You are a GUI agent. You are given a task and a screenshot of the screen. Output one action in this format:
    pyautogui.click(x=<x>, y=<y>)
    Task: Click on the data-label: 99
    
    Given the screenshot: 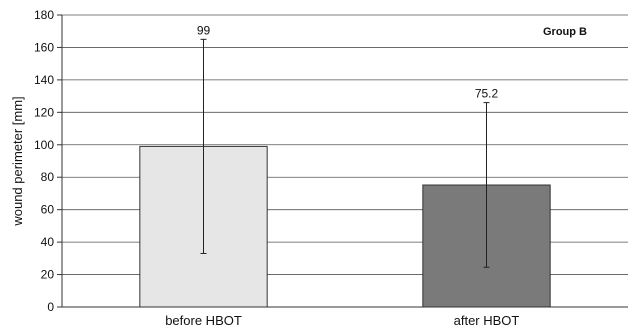 What is the action you would take?
    pyautogui.click(x=204, y=30)
    